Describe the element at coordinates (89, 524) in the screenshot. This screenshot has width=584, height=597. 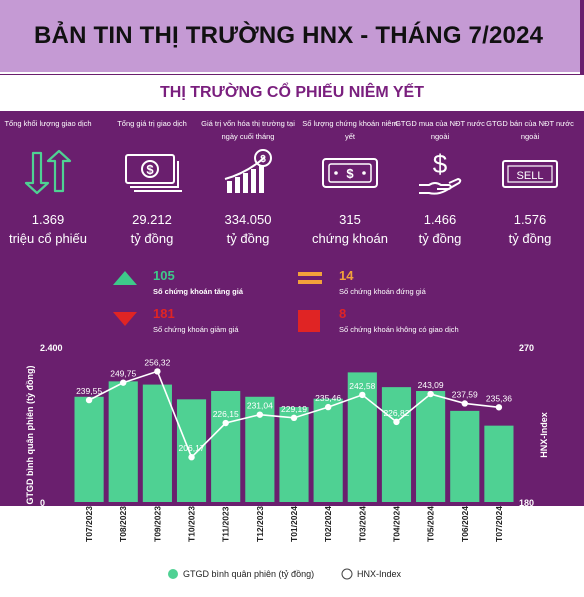
I see `x-tick-label: T07/2023` at that location.